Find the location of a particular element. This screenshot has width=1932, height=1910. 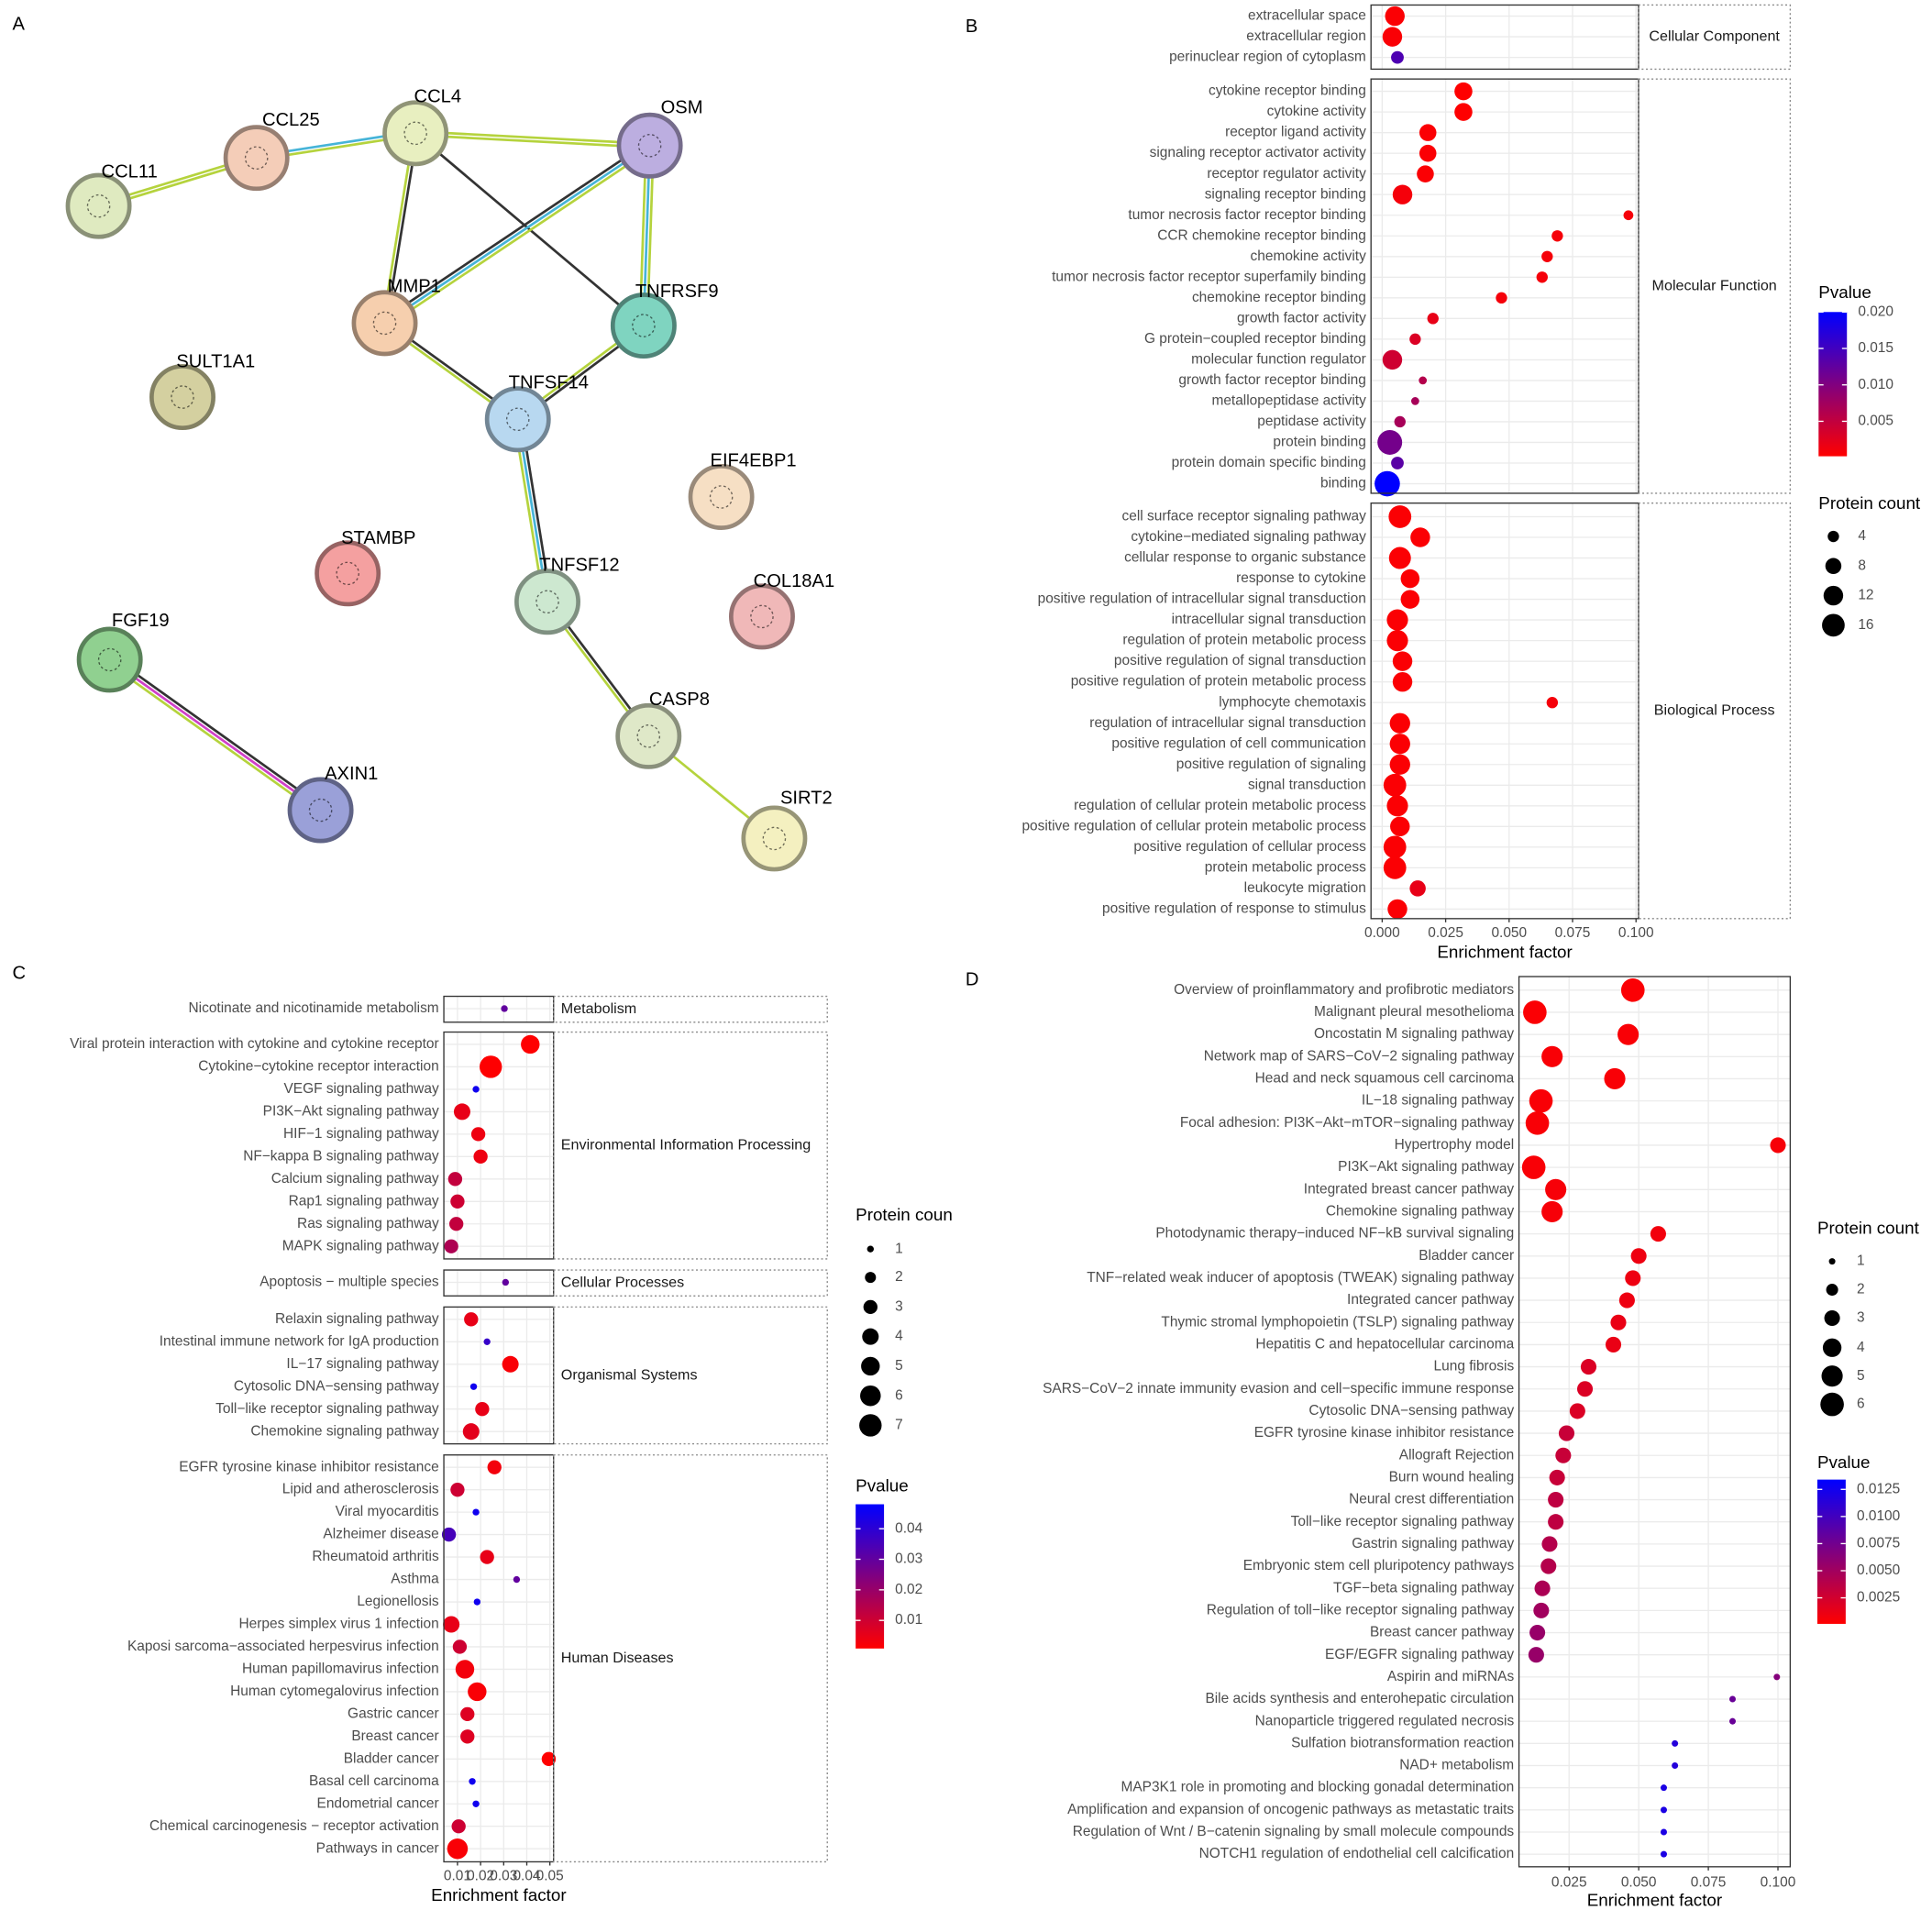

legend-title: Protein count is located at coordinates (1869, 503).